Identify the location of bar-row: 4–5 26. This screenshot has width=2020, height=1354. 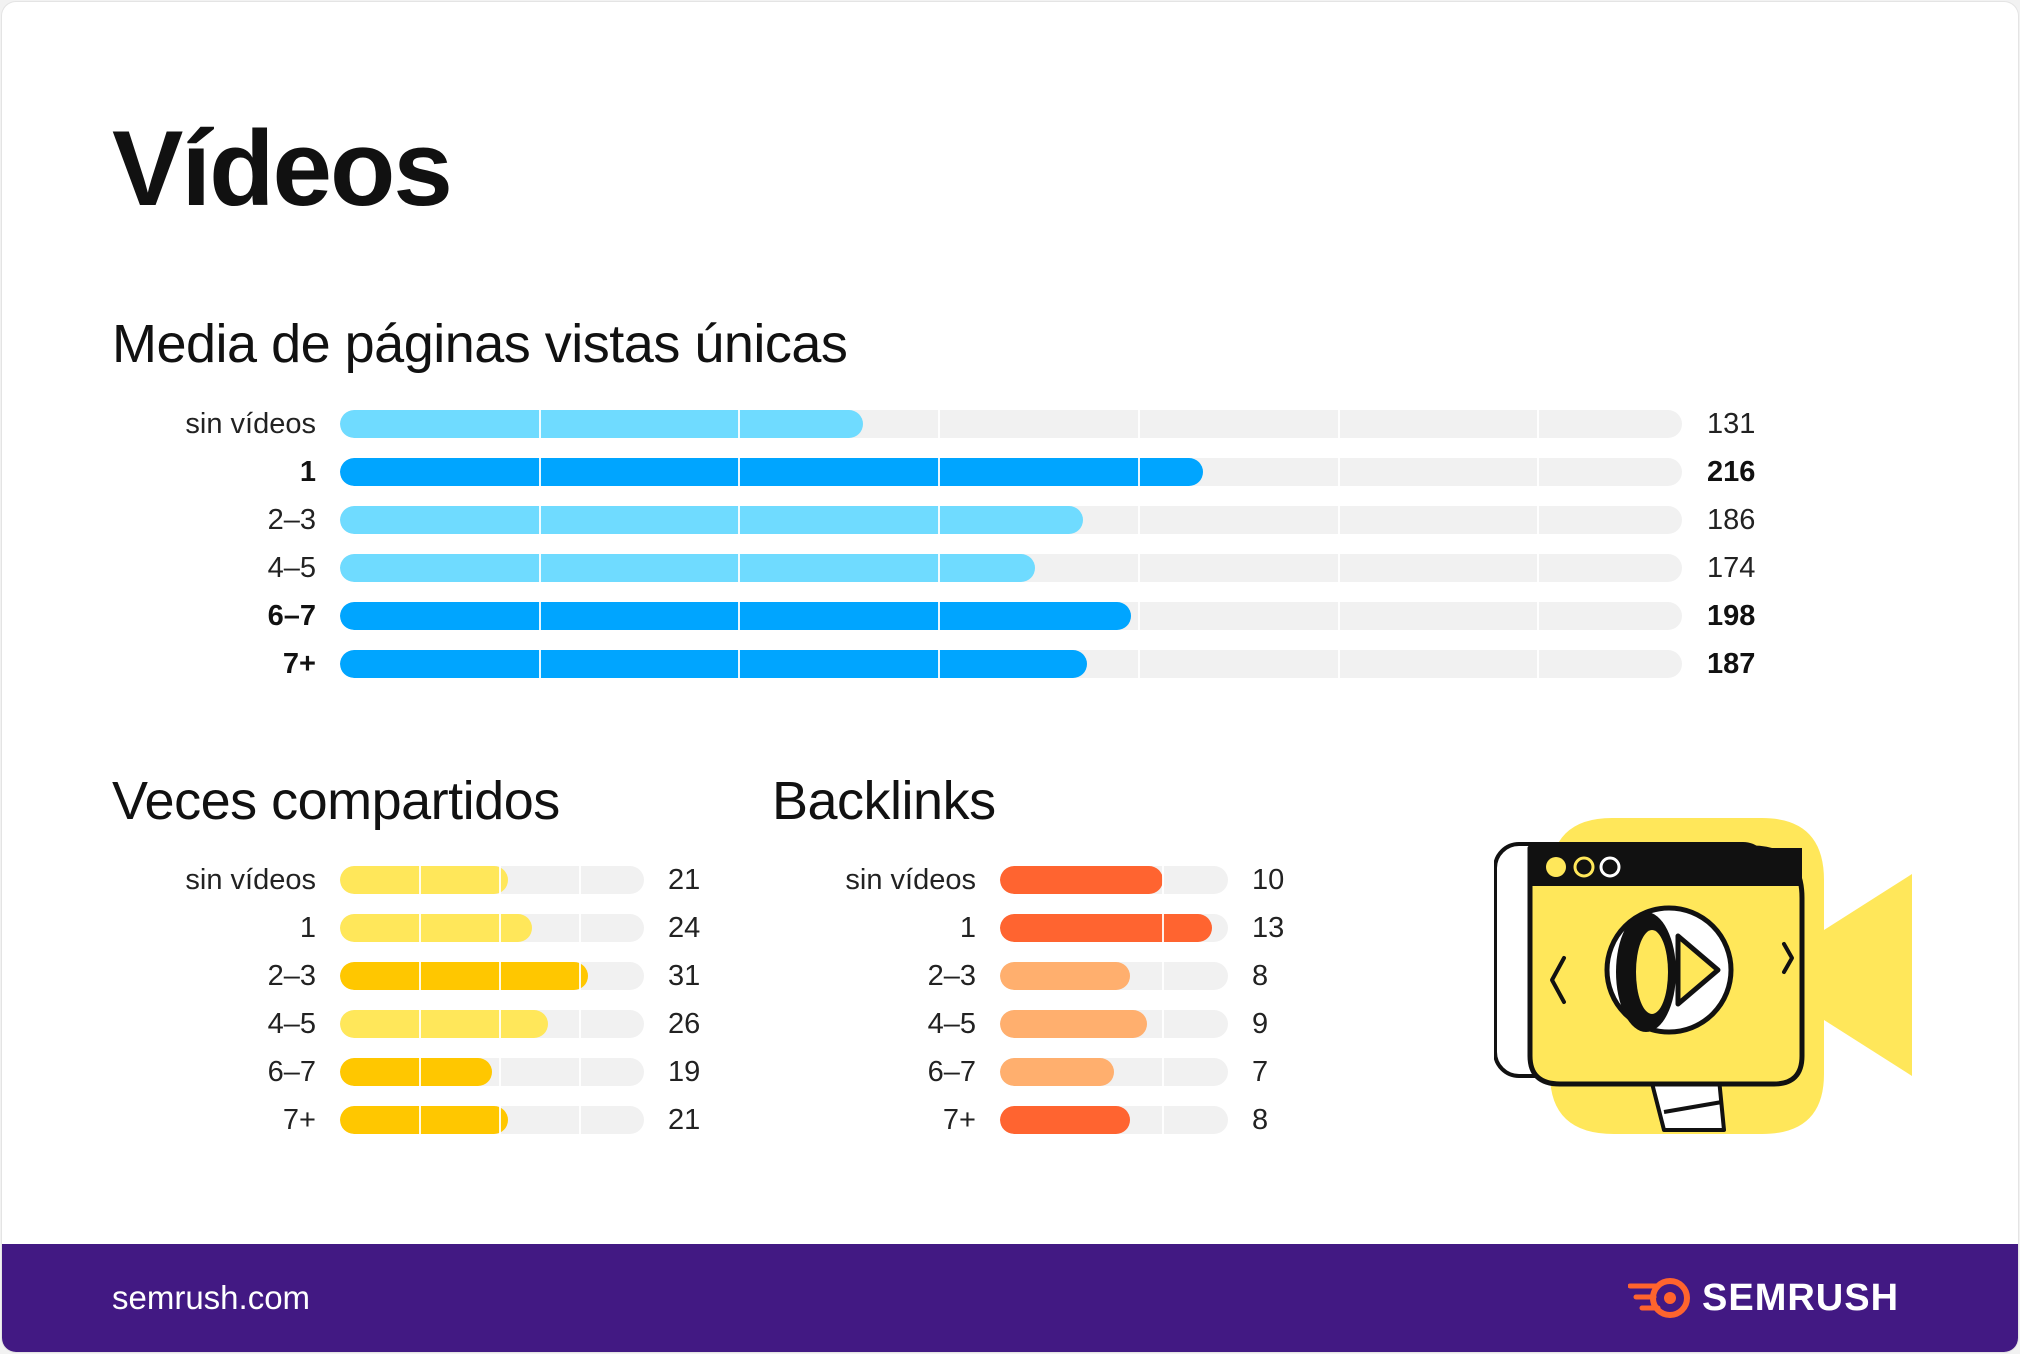
(430, 1024).